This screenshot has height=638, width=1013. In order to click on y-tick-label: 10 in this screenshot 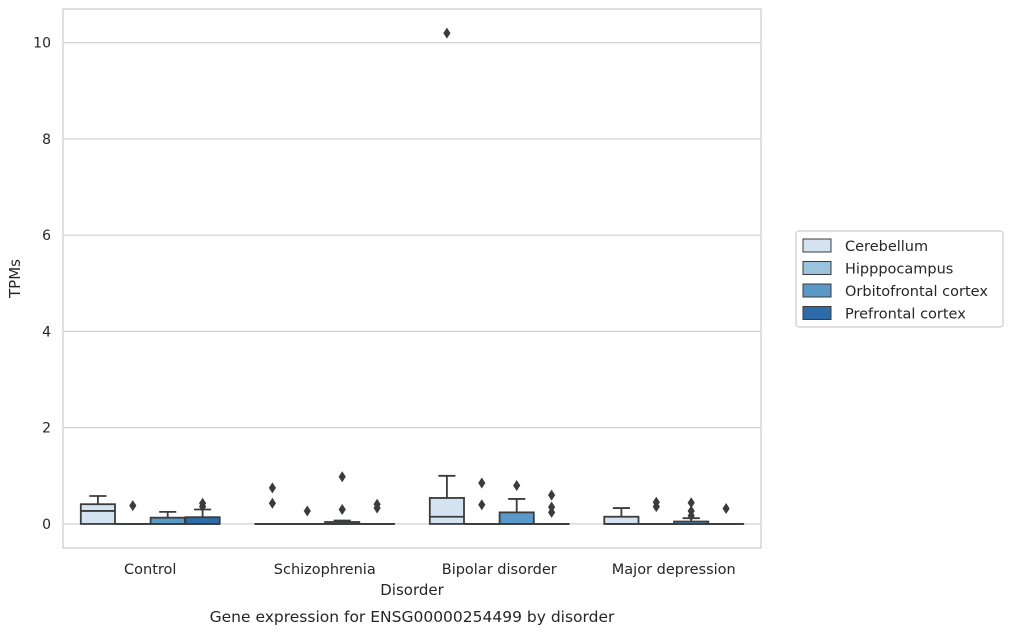, I will do `click(42, 44)`.